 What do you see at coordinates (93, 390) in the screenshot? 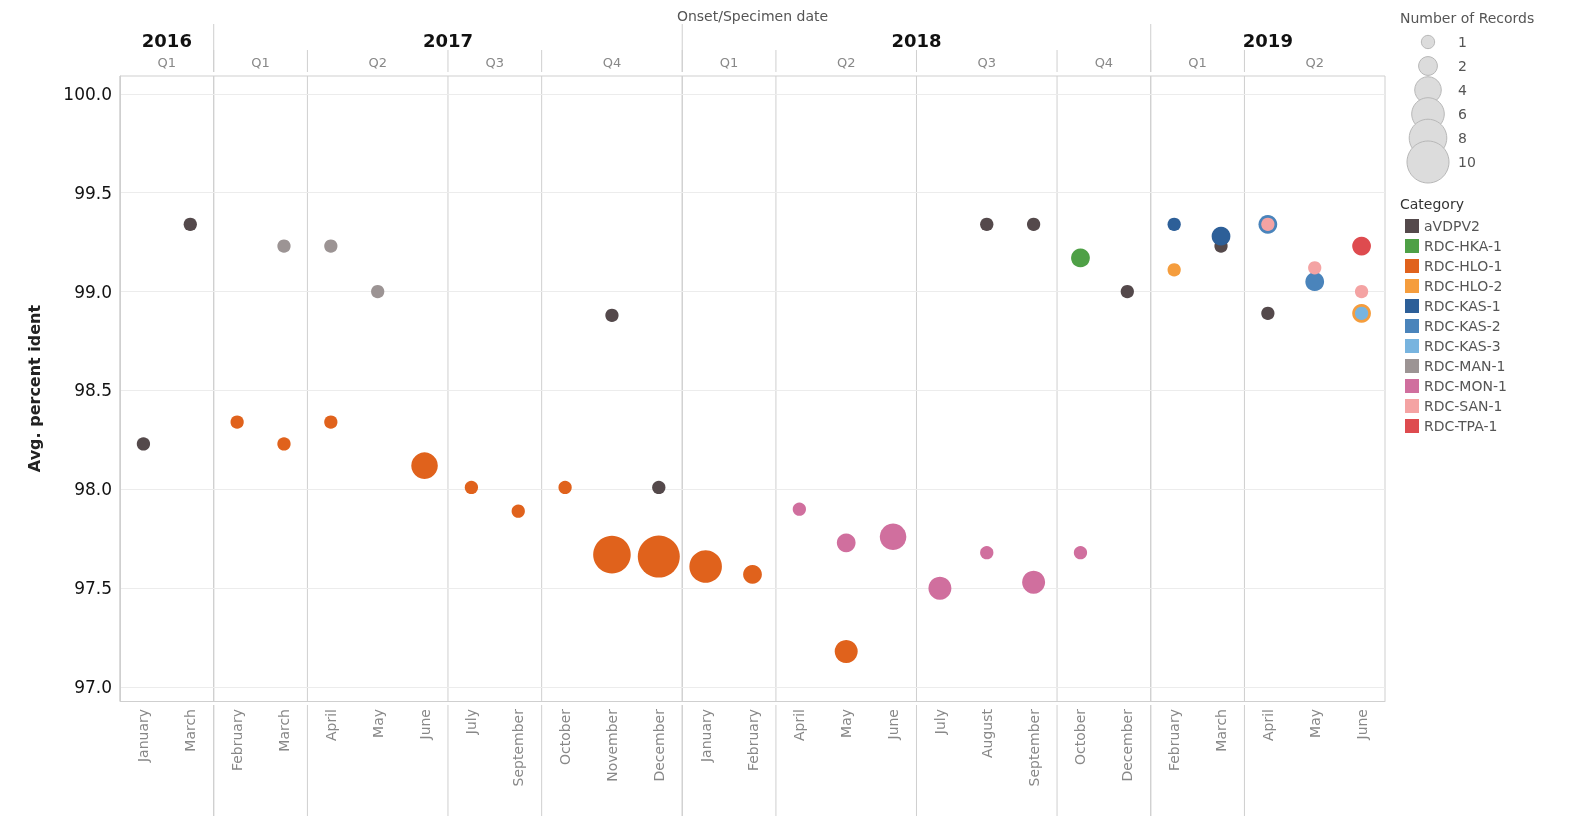
I see `y-tick-label: 98.5` at bounding box center [93, 390].